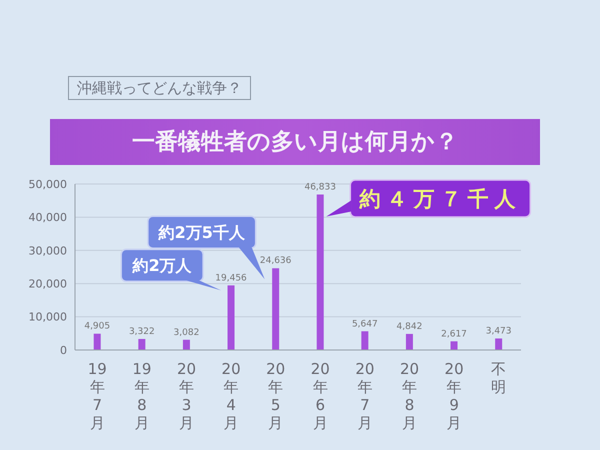  I want to click on x-tick-label: 20年7月, so click(364, 396).